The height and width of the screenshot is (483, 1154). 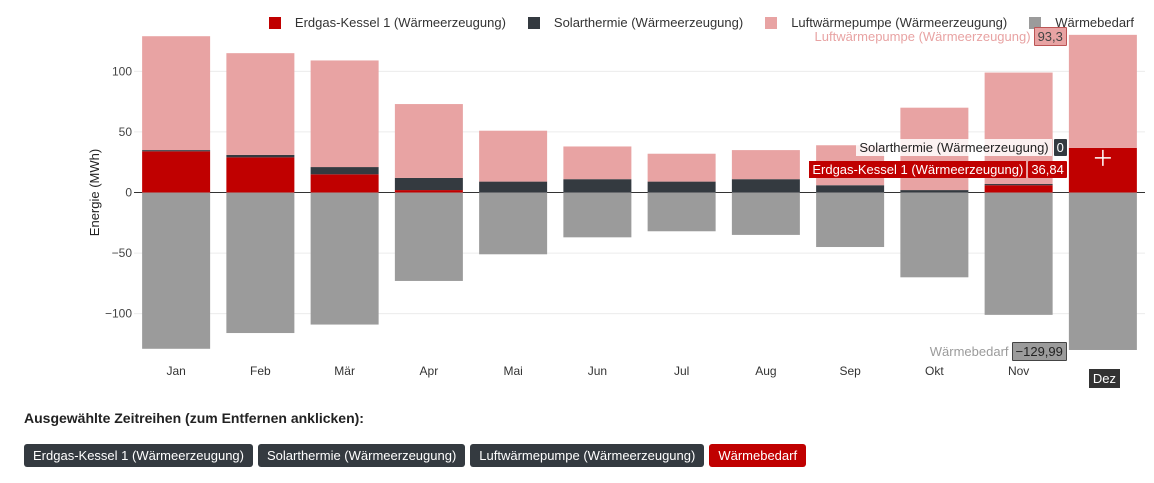 I want to click on hover-series-name: Luftwärmepumpe (Wärmeerzeugung), so click(x=922, y=36).